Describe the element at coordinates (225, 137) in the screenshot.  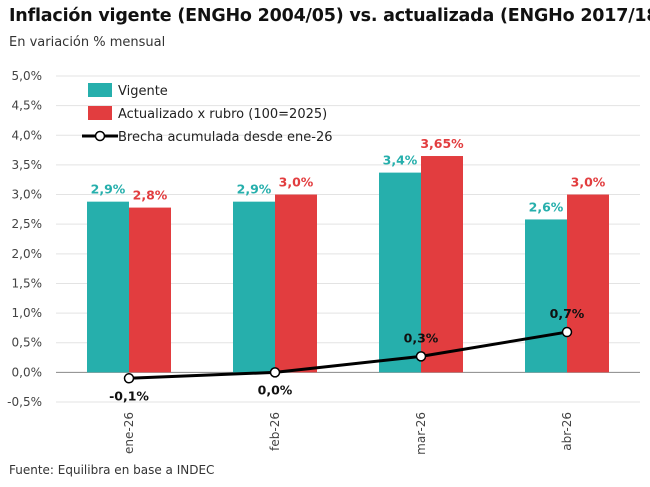
I see `legend-label-brecha: Brecha acumulada desde ene-26` at that location.